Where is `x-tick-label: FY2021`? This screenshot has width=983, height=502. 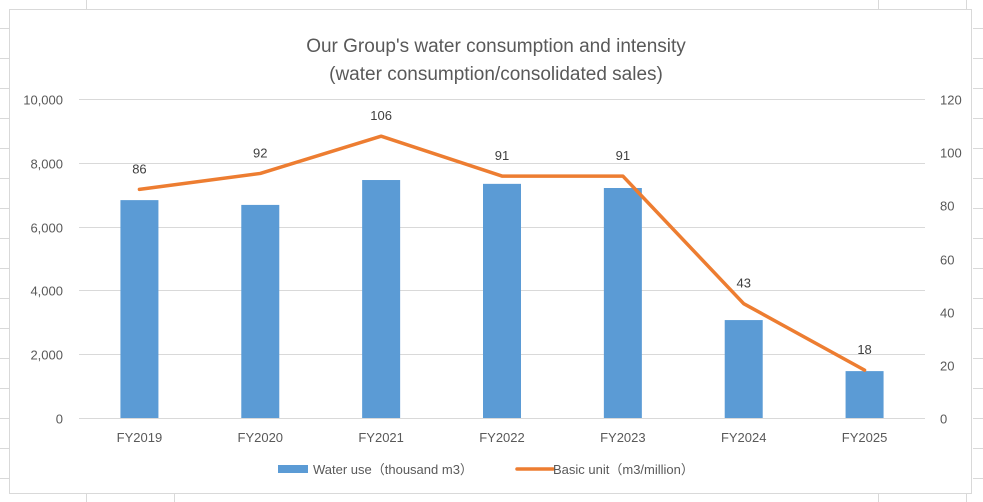 x-tick-label: FY2021 is located at coordinates (381, 437).